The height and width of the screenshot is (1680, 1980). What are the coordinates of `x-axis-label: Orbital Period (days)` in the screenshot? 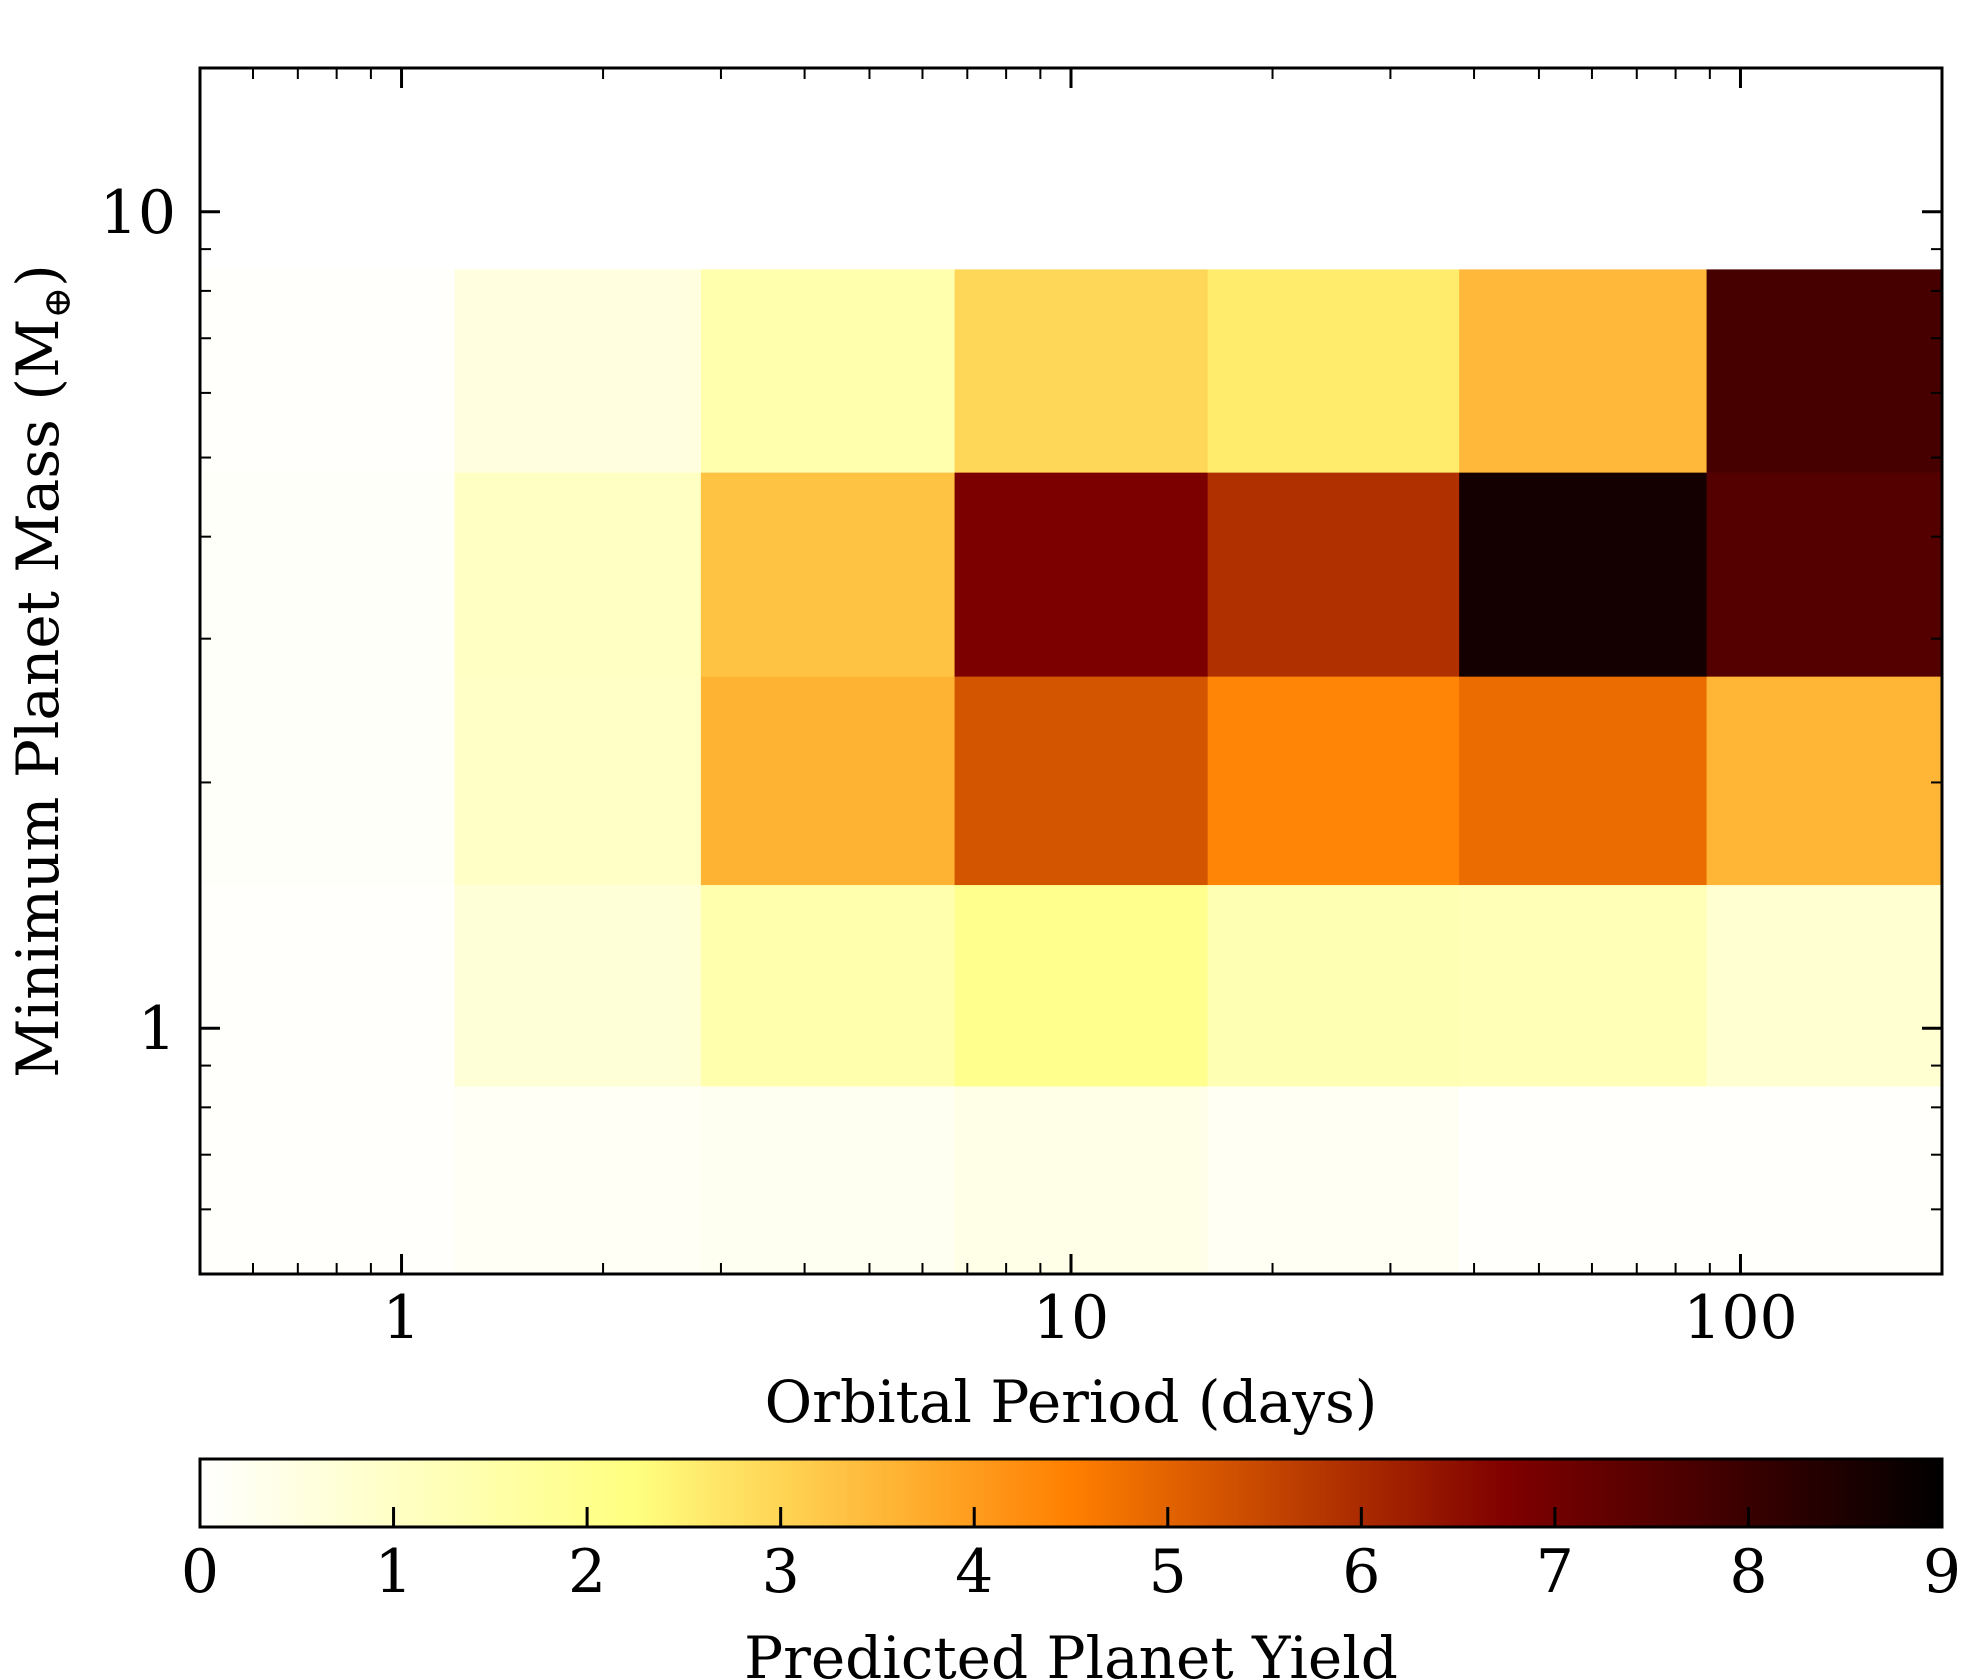 It's located at (1071, 1402).